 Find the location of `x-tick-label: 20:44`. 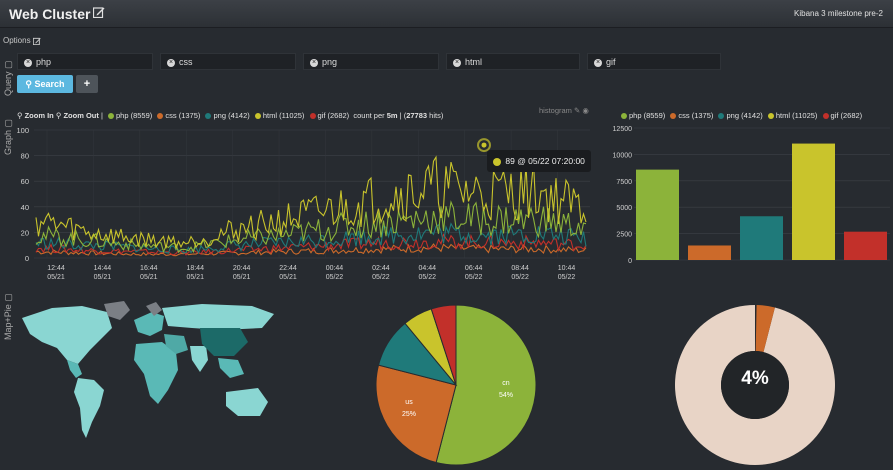

x-tick-label: 20:44 is located at coordinates (242, 268).